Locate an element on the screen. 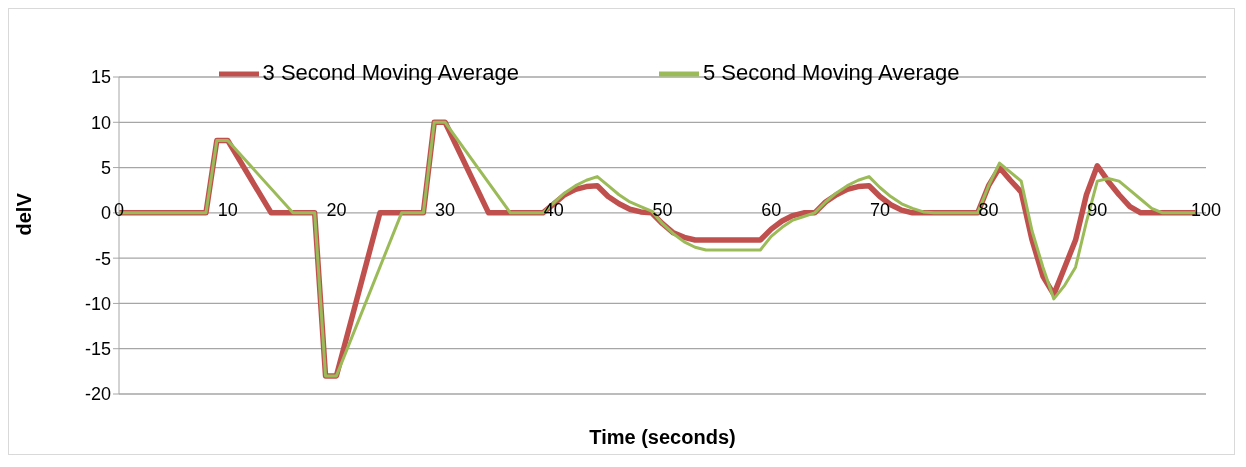  y-tick-label: 15 is located at coordinates (100, 77).